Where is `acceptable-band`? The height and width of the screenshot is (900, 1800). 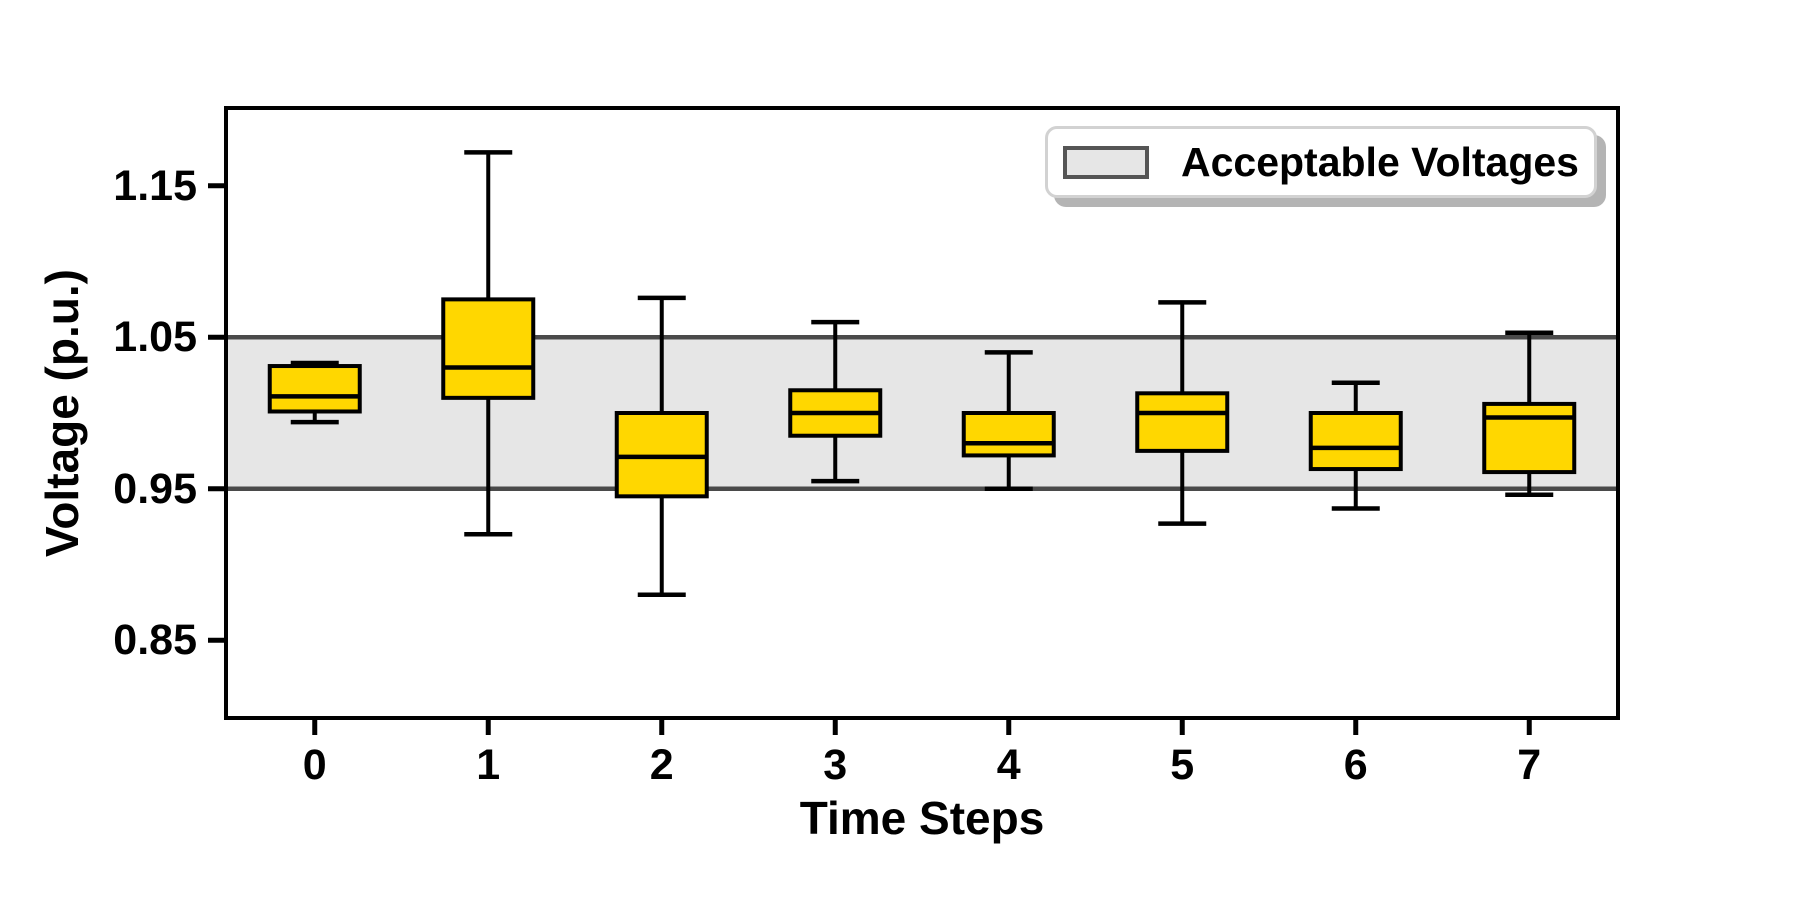 acceptable-band is located at coordinates (922, 413).